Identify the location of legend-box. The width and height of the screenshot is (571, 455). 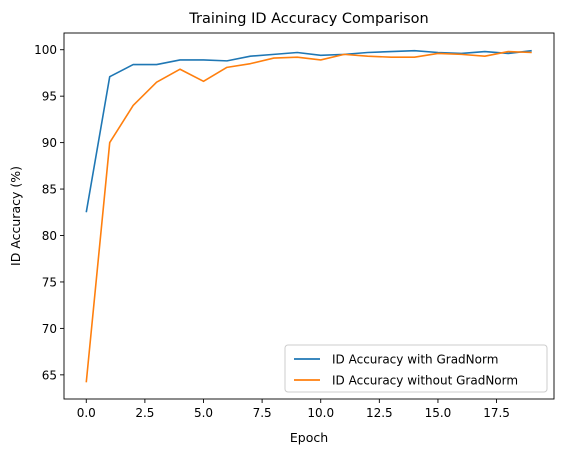
(416, 368).